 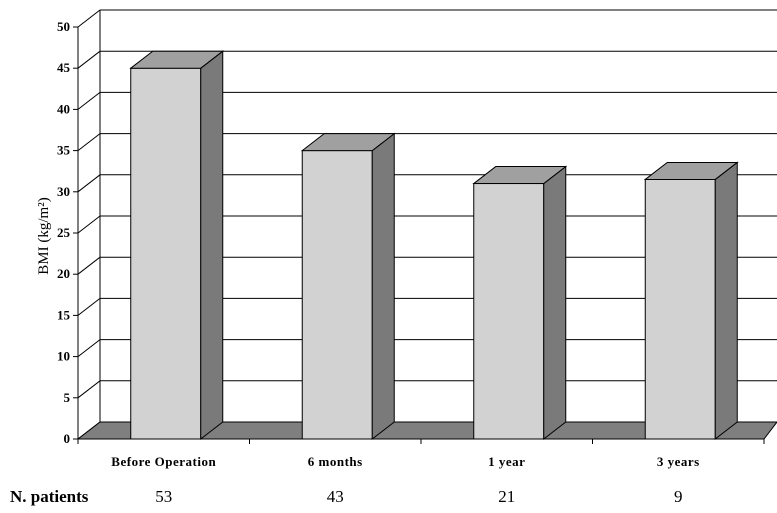 I want to click on category-label: Before Operation, so click(x=163, y=461).